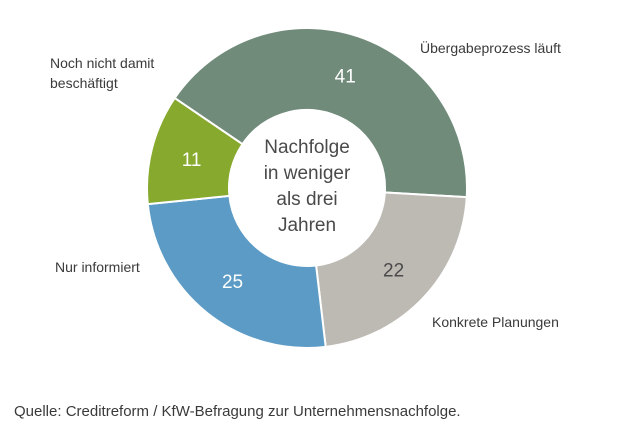 The width and height of the screenshot is (620, 435). Describe the element at coordinates (232, 282) in the screenshot. I see `slice-value-2: 25` at that location.